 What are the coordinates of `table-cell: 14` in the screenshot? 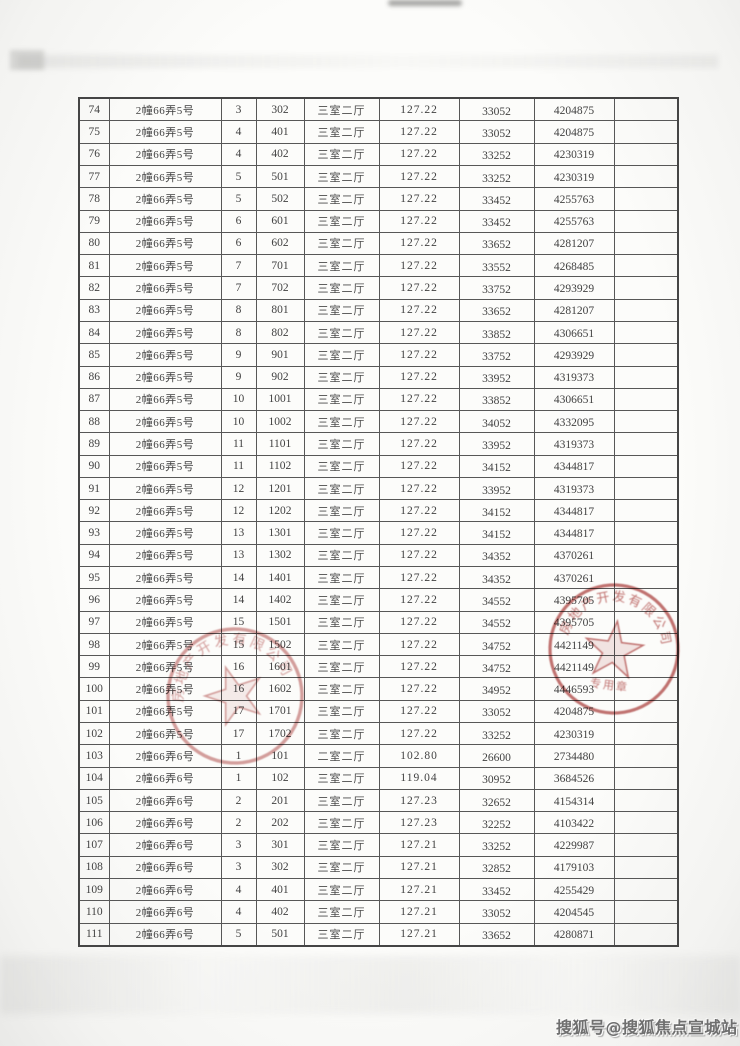 It's located at (238, 578).